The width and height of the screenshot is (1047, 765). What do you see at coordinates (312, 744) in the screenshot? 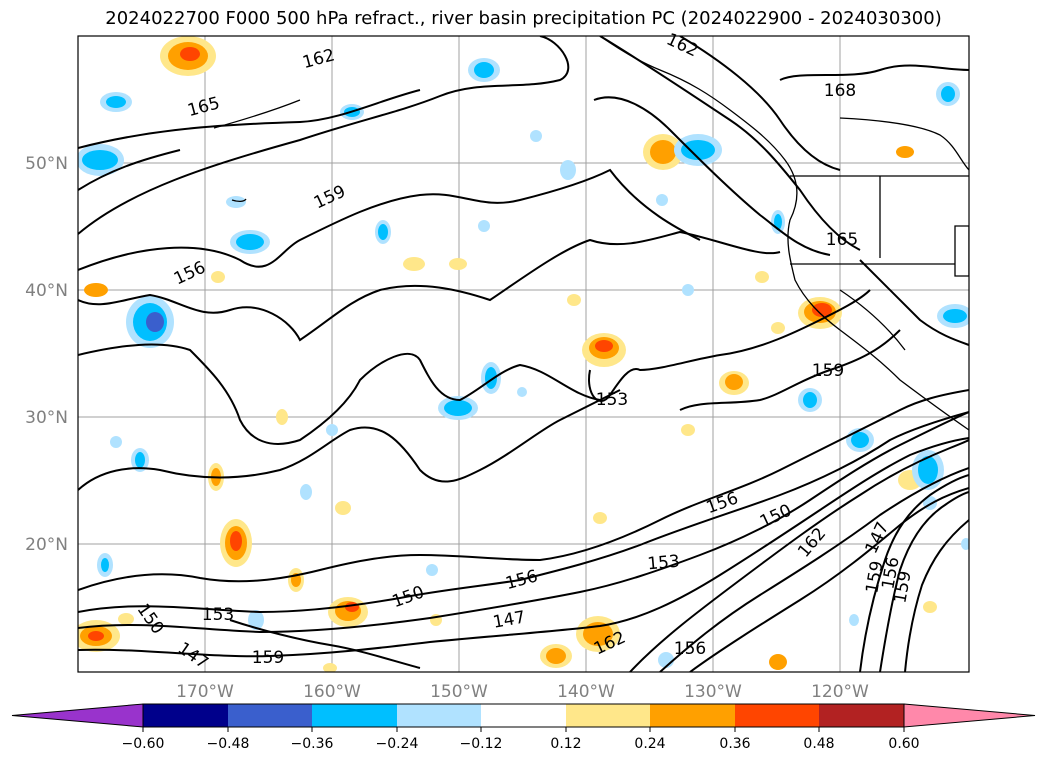
I see `colorbar-tick-label: −0.36` at bounding box center [312, 744].